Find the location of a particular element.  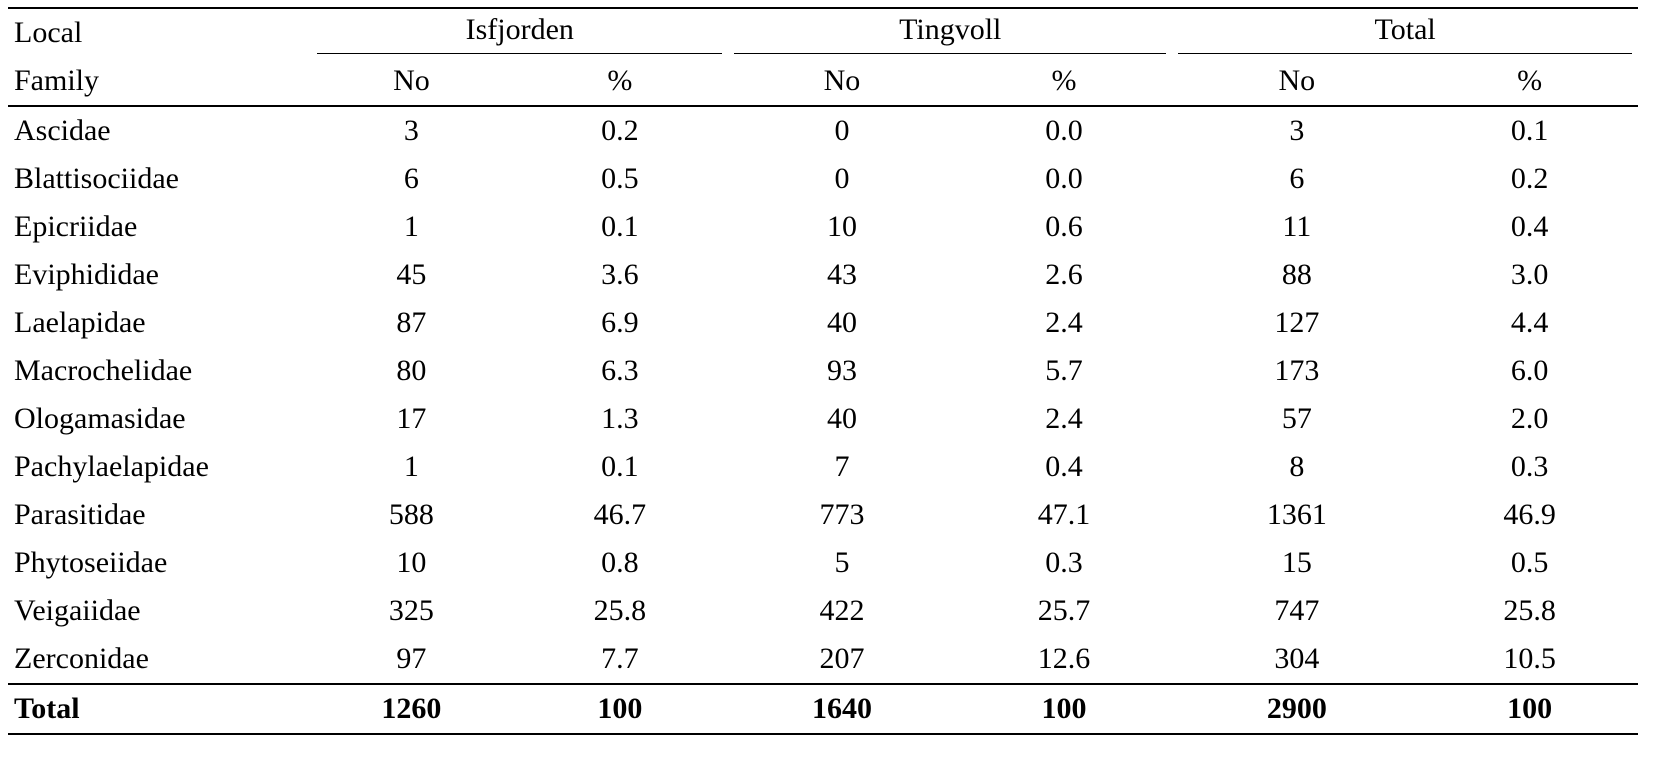

family-name: Pachylaelapidae is located at coordinates (111, 466).